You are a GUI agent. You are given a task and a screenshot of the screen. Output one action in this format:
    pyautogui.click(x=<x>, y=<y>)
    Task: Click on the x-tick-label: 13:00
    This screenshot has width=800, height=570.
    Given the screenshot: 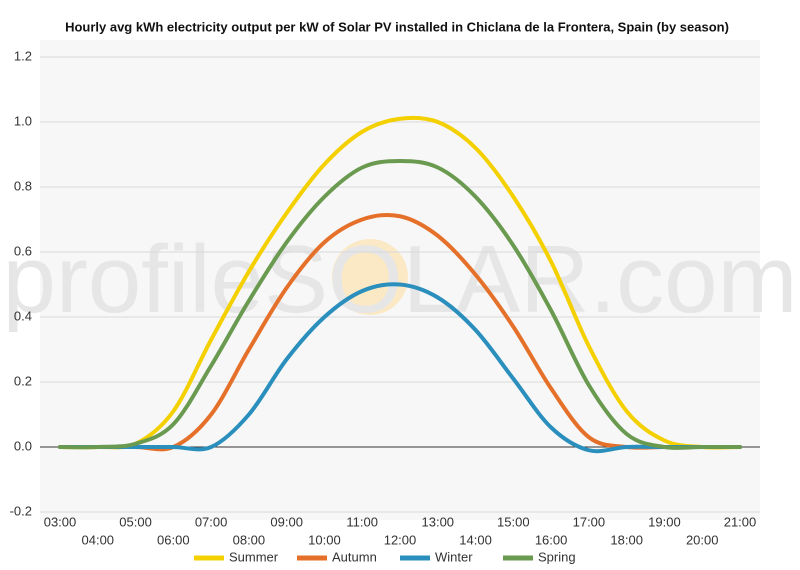 What is the action you would take?
    pyautogui.click(x=438, y=521)
    